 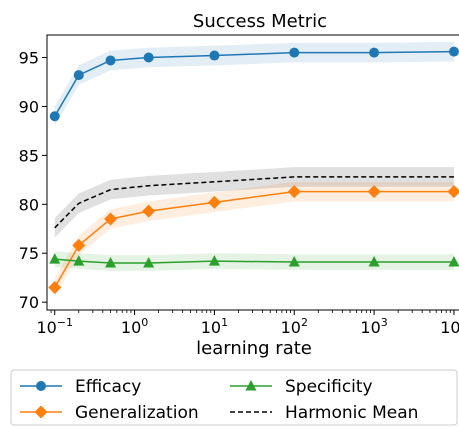 What do you see at coordinates (351, 413) in the screenshot?
I see `legend-harmonic-mean-label: Harmonic Mean` at bounding box center [351, 413].